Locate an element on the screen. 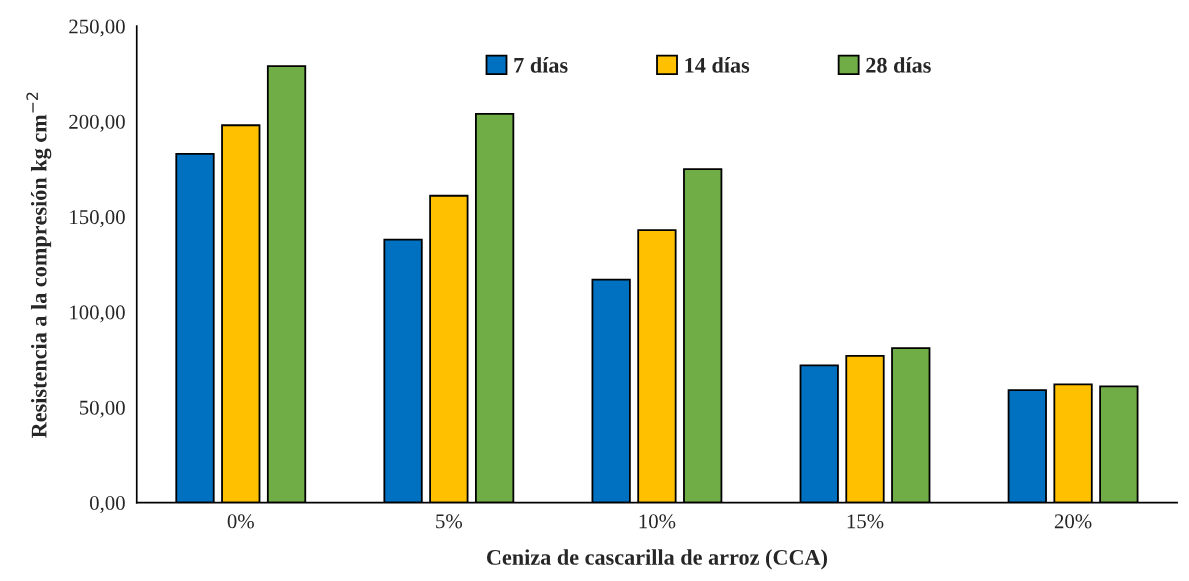 The width and height of the screenshot is (1189, 581). y-tick-label: 50,00 is located at coordinates (102, 409).